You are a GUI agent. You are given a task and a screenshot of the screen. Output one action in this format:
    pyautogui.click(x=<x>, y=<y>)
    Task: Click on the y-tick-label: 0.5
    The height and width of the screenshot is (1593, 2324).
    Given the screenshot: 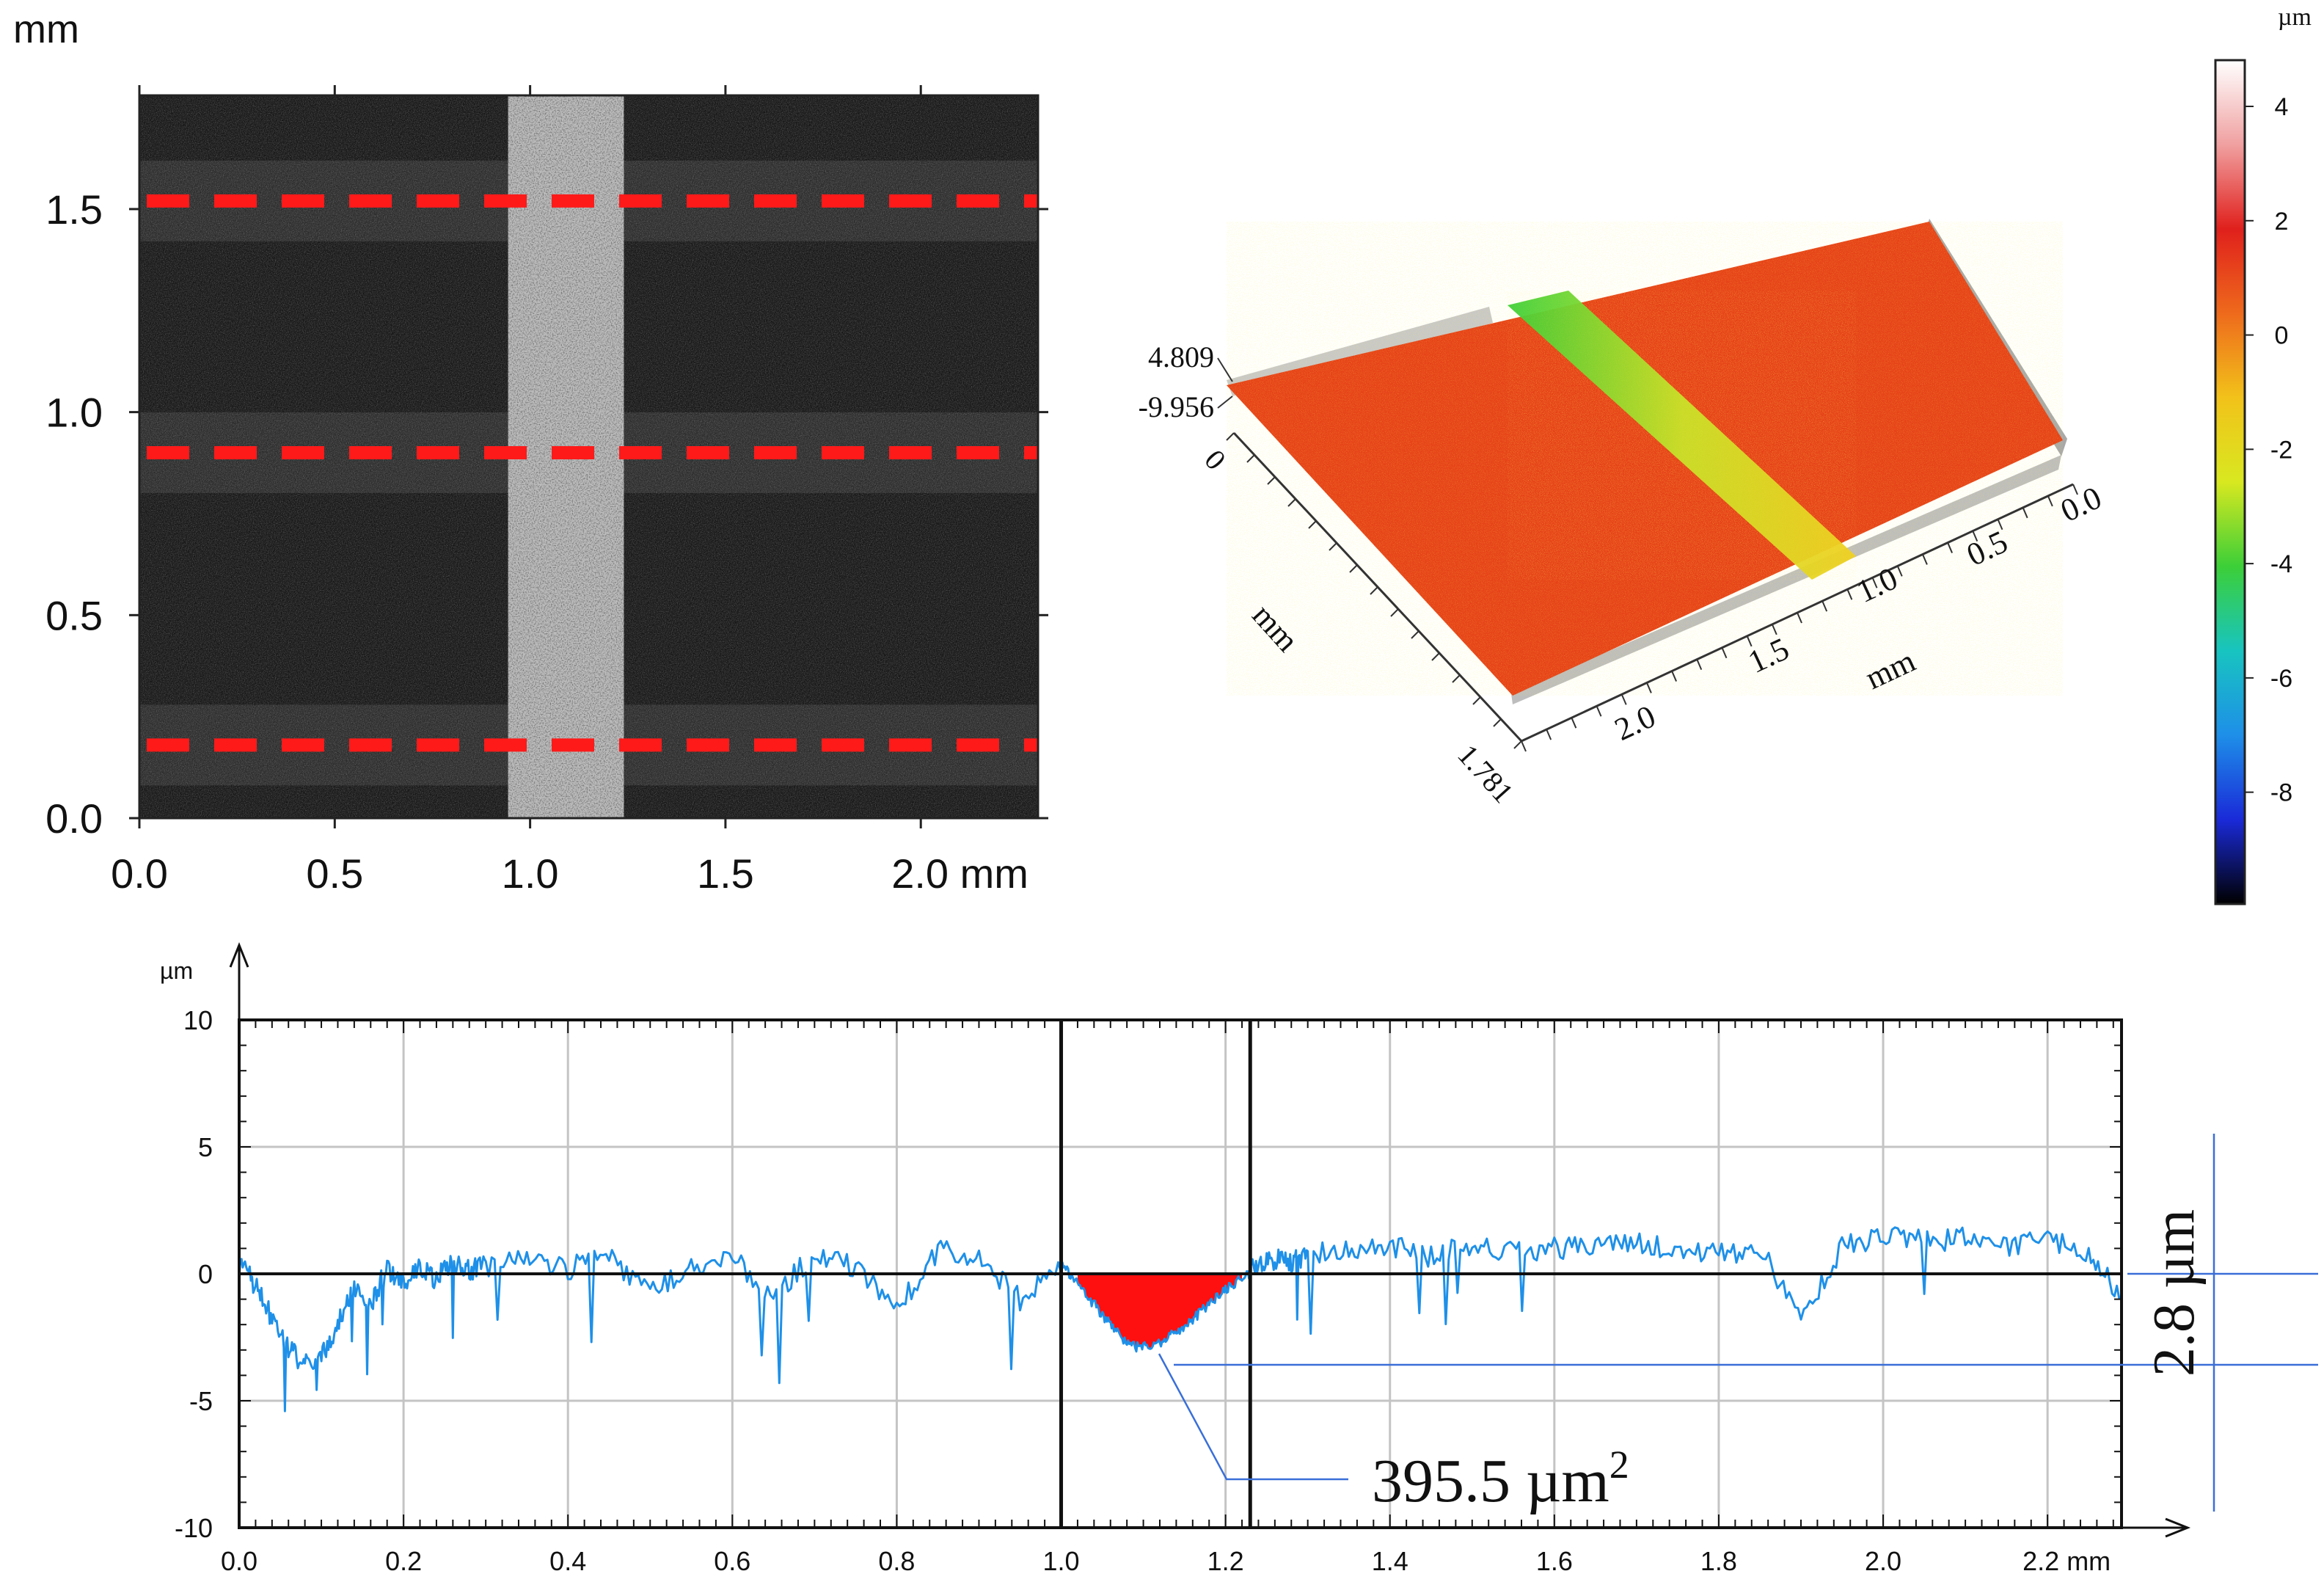 What is the action you would take?
    pyautogui.click(x=74, y=615)
    